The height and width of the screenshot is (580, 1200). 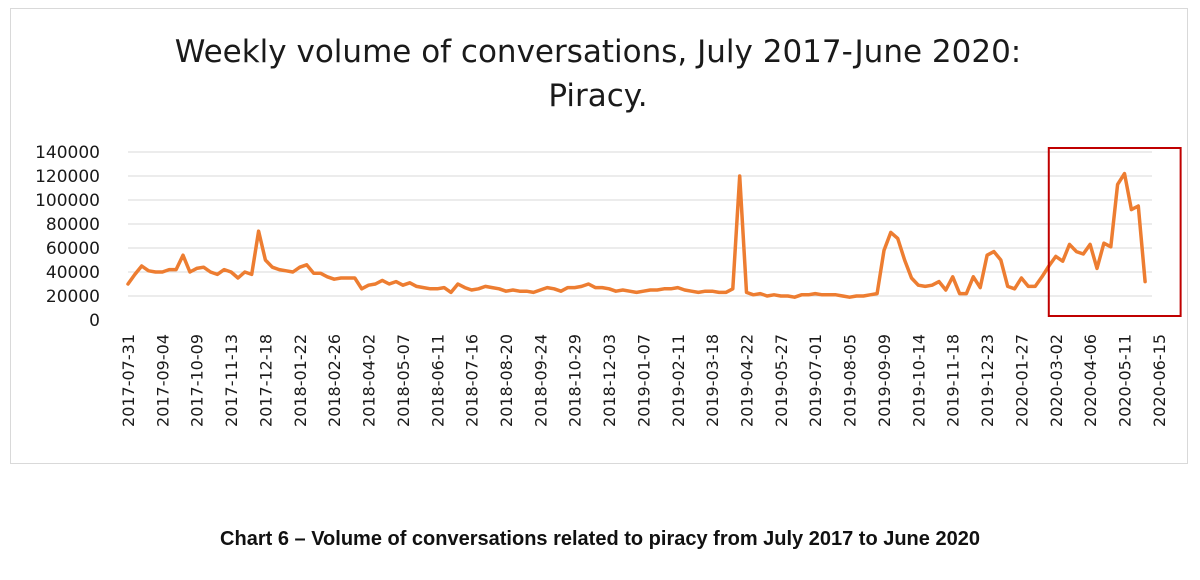 I want to click on x-tick-label: 2019-01-07, so click(x=643, y=380).